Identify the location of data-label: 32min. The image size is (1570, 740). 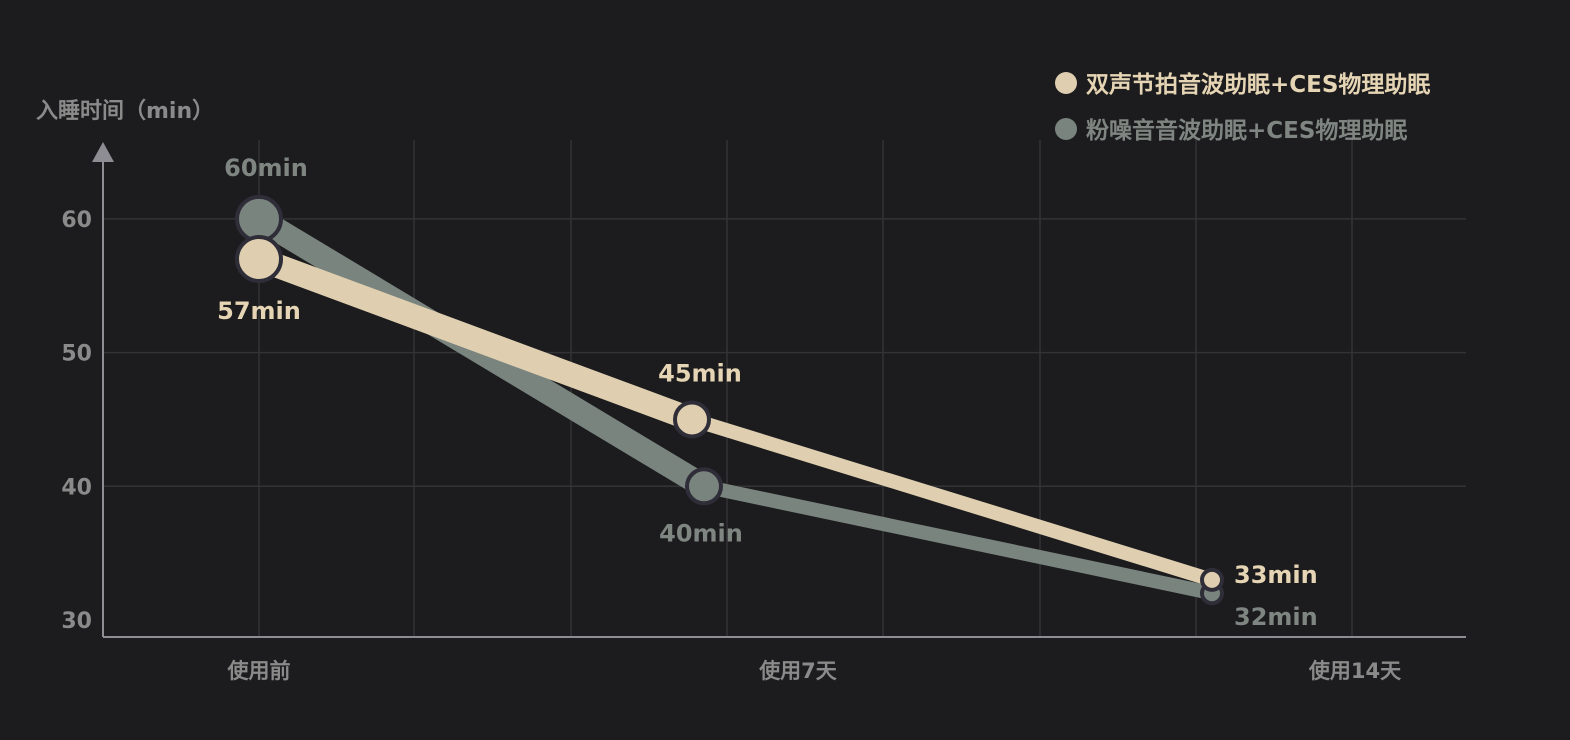
(1276, 617).